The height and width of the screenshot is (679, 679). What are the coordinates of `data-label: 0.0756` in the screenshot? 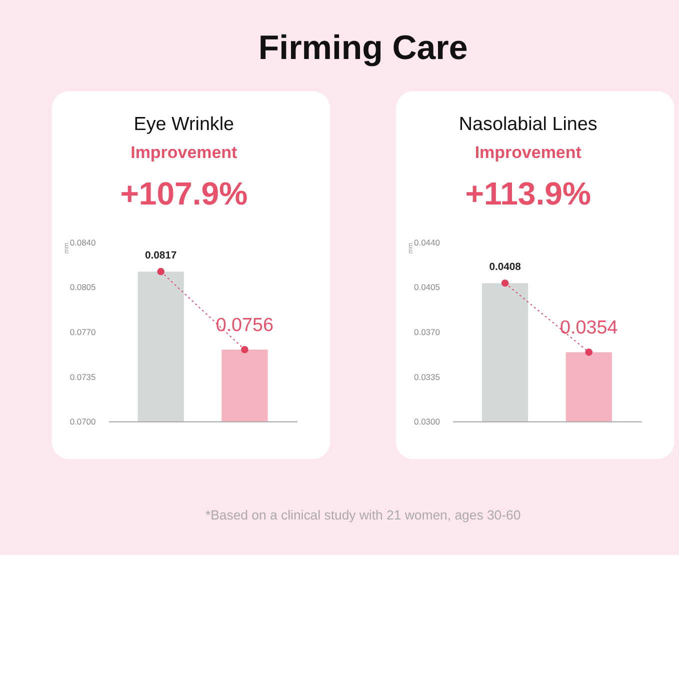 It's located at (245, 324).